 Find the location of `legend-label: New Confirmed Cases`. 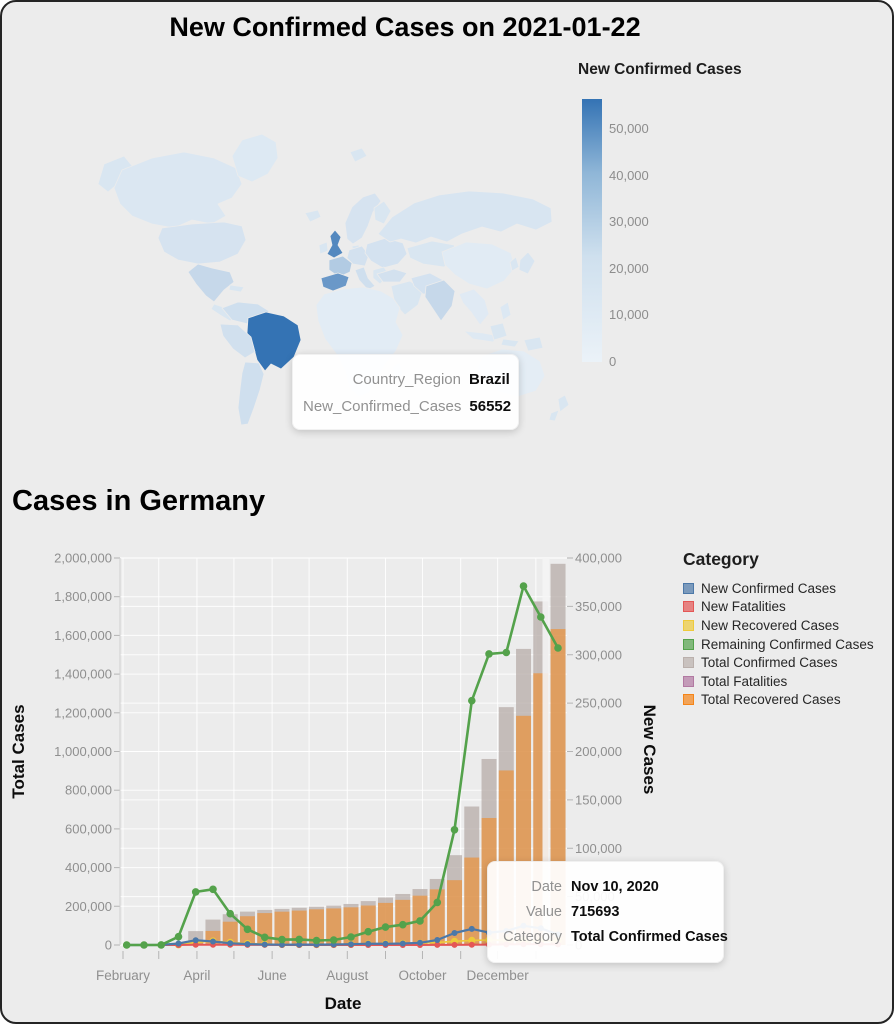

legend-label: New Confirmed Cases is located at coordinates (769, 588).